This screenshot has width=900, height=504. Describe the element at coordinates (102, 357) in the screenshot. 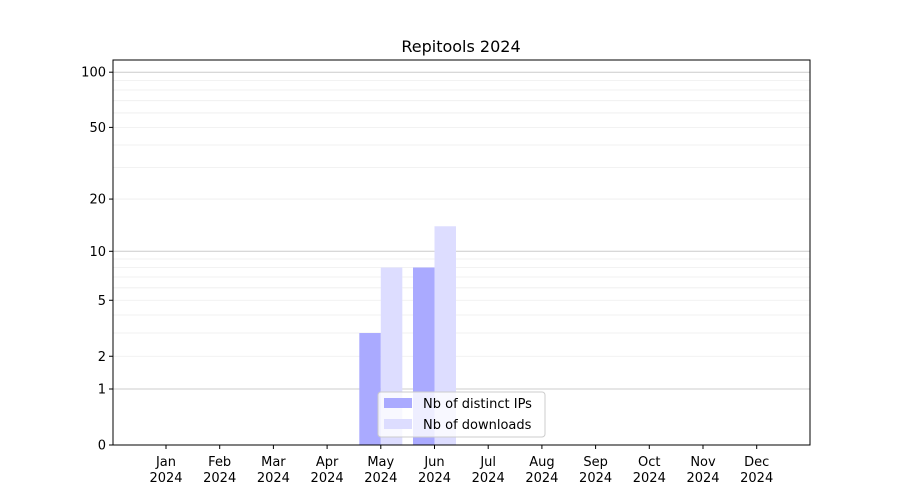

I see `y-tick-label: 2` at that location.